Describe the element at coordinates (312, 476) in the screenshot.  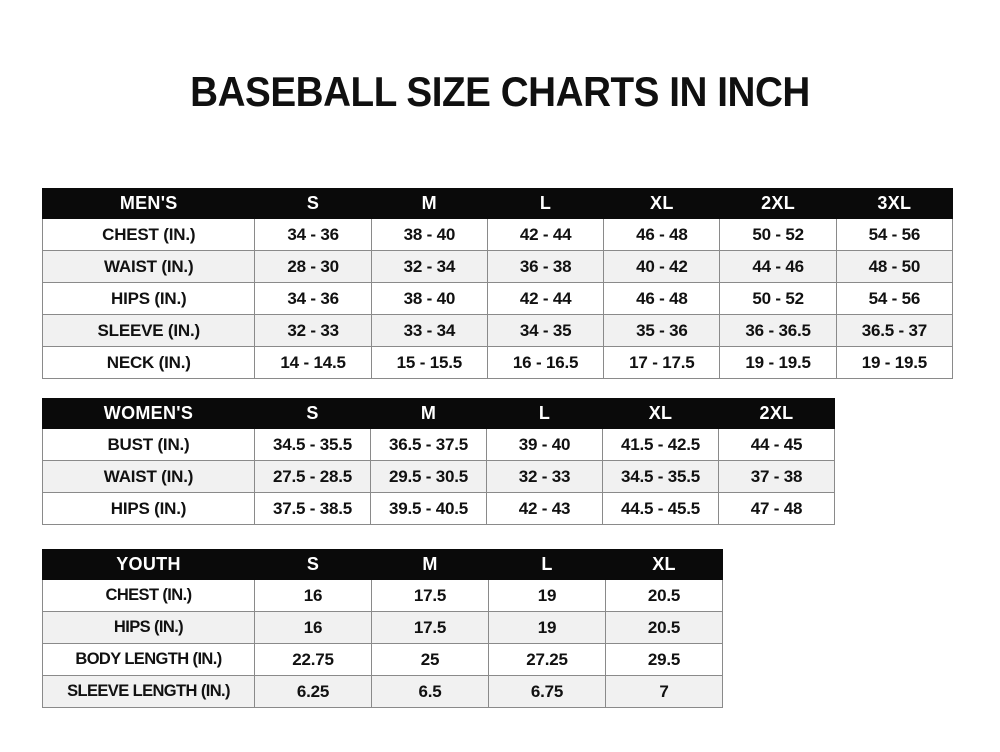
I see `cell-waist-s: 27.5 - 28.5` at that location.